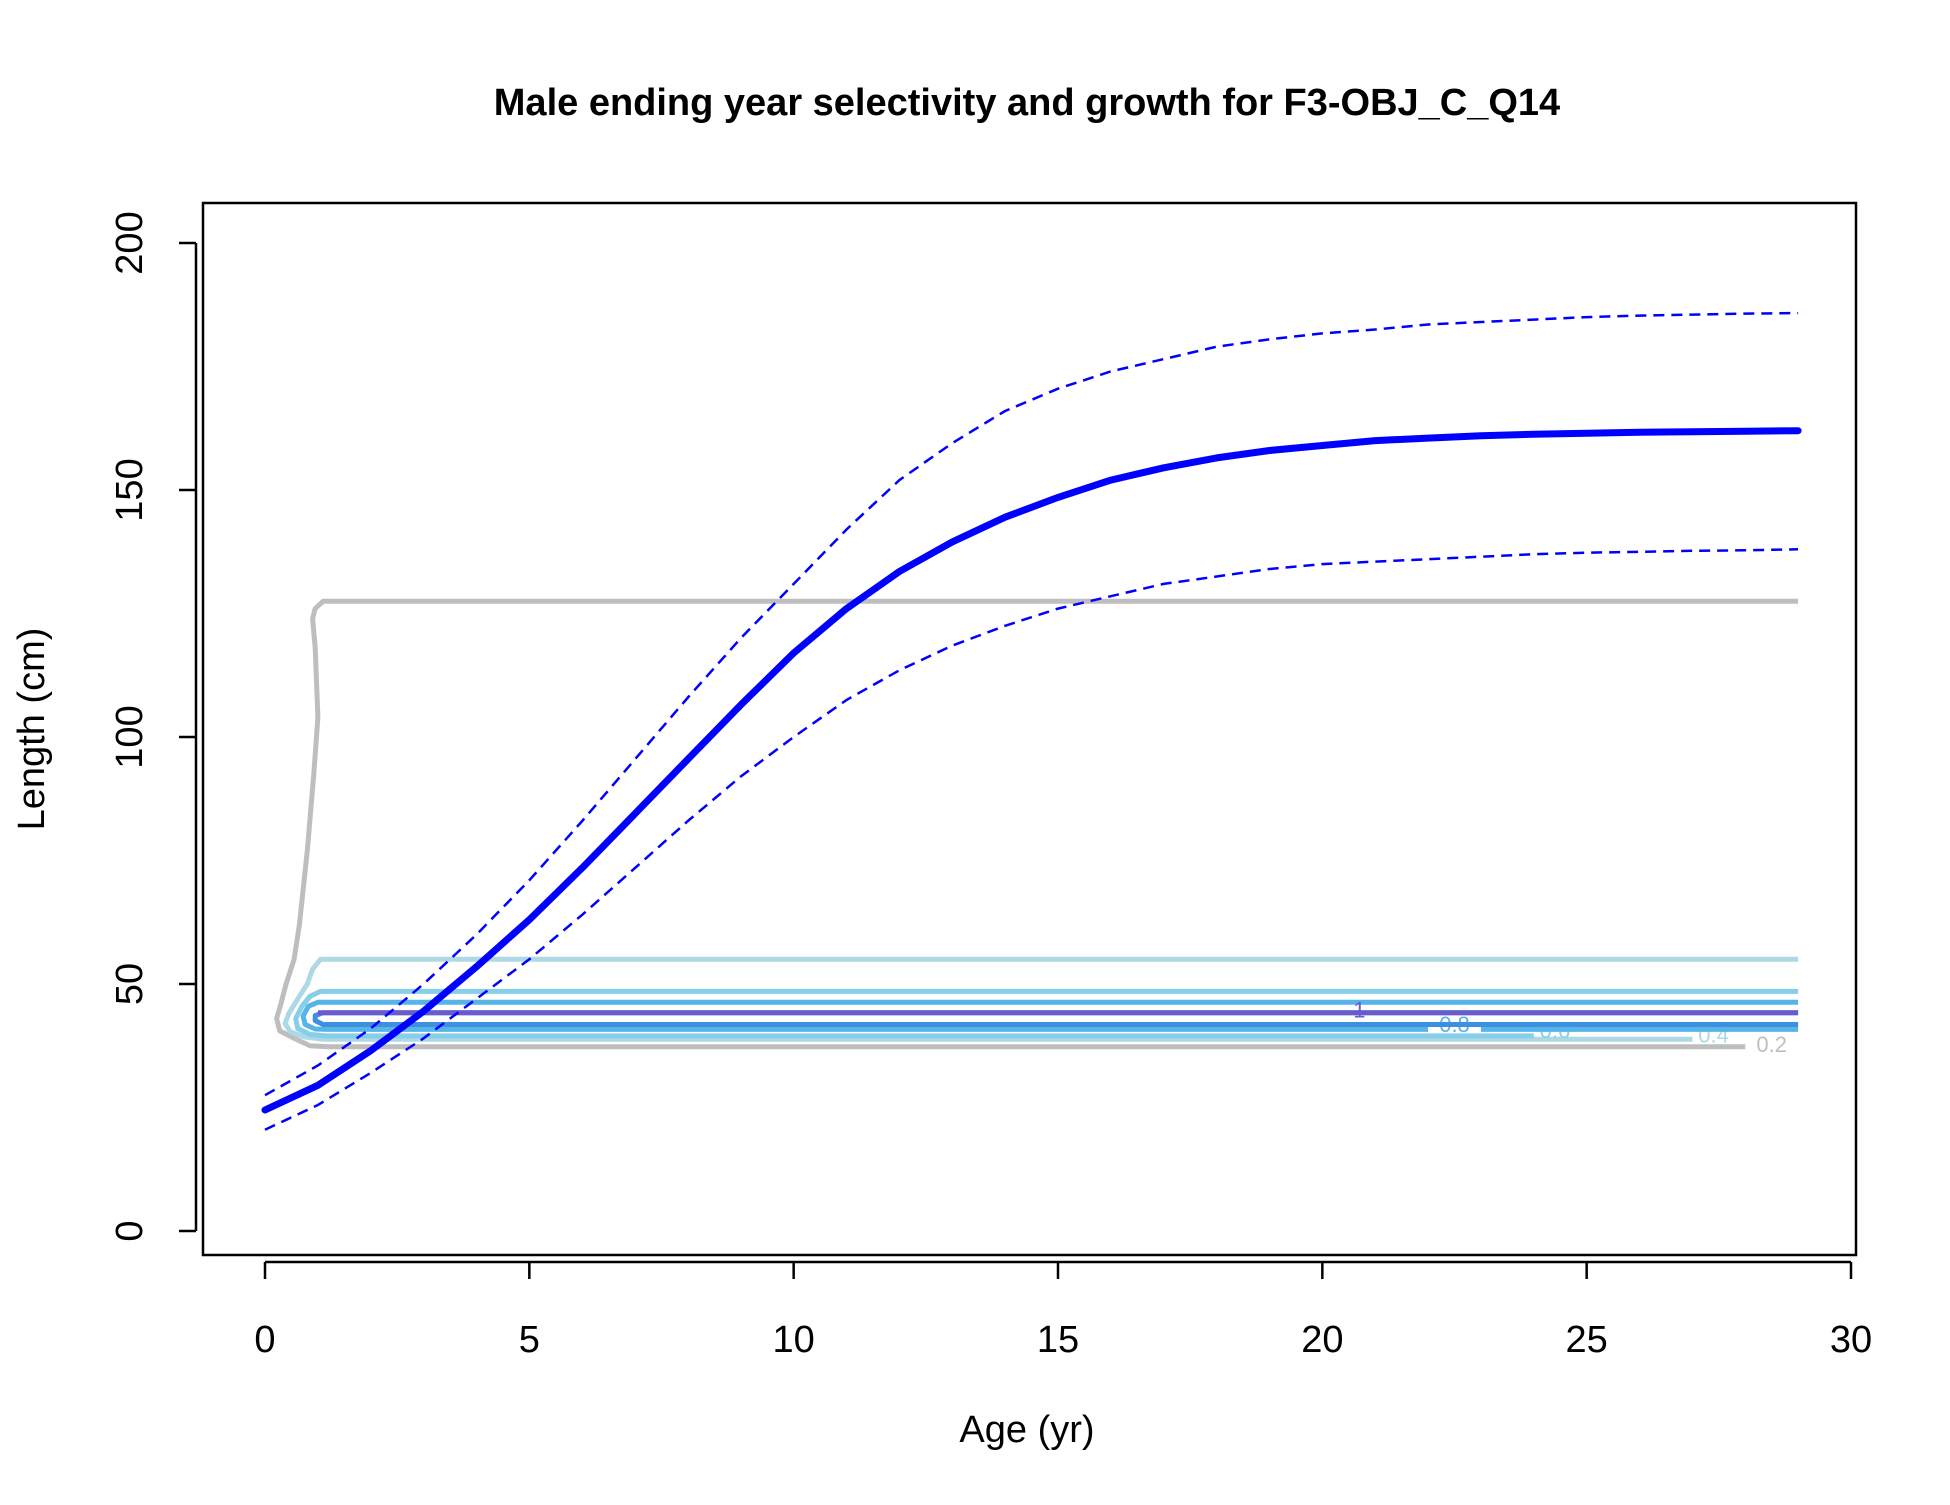  What do you see at coordinates (130, 242) in the screenshot?
I see `y-tick-label: 200` at bounding box center [130, 242].